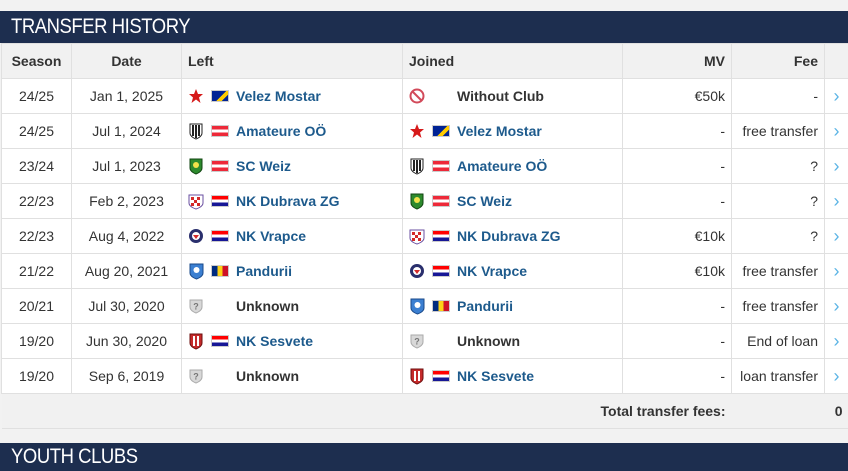  What do you see at coordinates (509, 236) in the screenshot?
I see `joined-club-name: NK Dubrava ZG` at bounding box center [509, 236].